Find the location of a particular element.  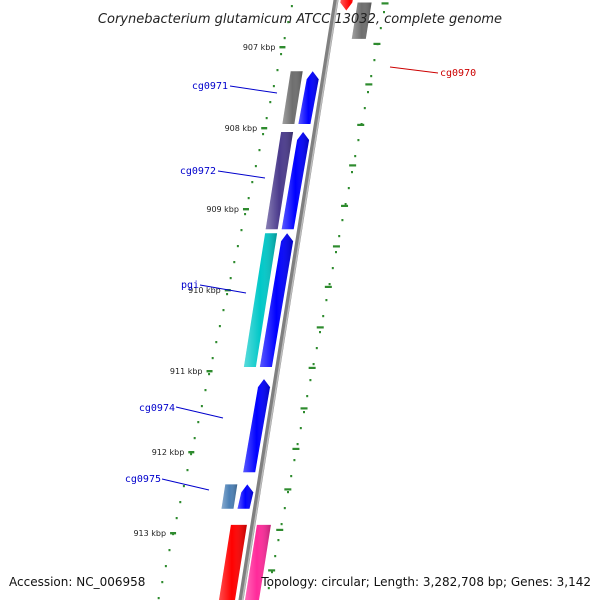

kbp-label: 911 kbp is located at coordinates (186, 371).